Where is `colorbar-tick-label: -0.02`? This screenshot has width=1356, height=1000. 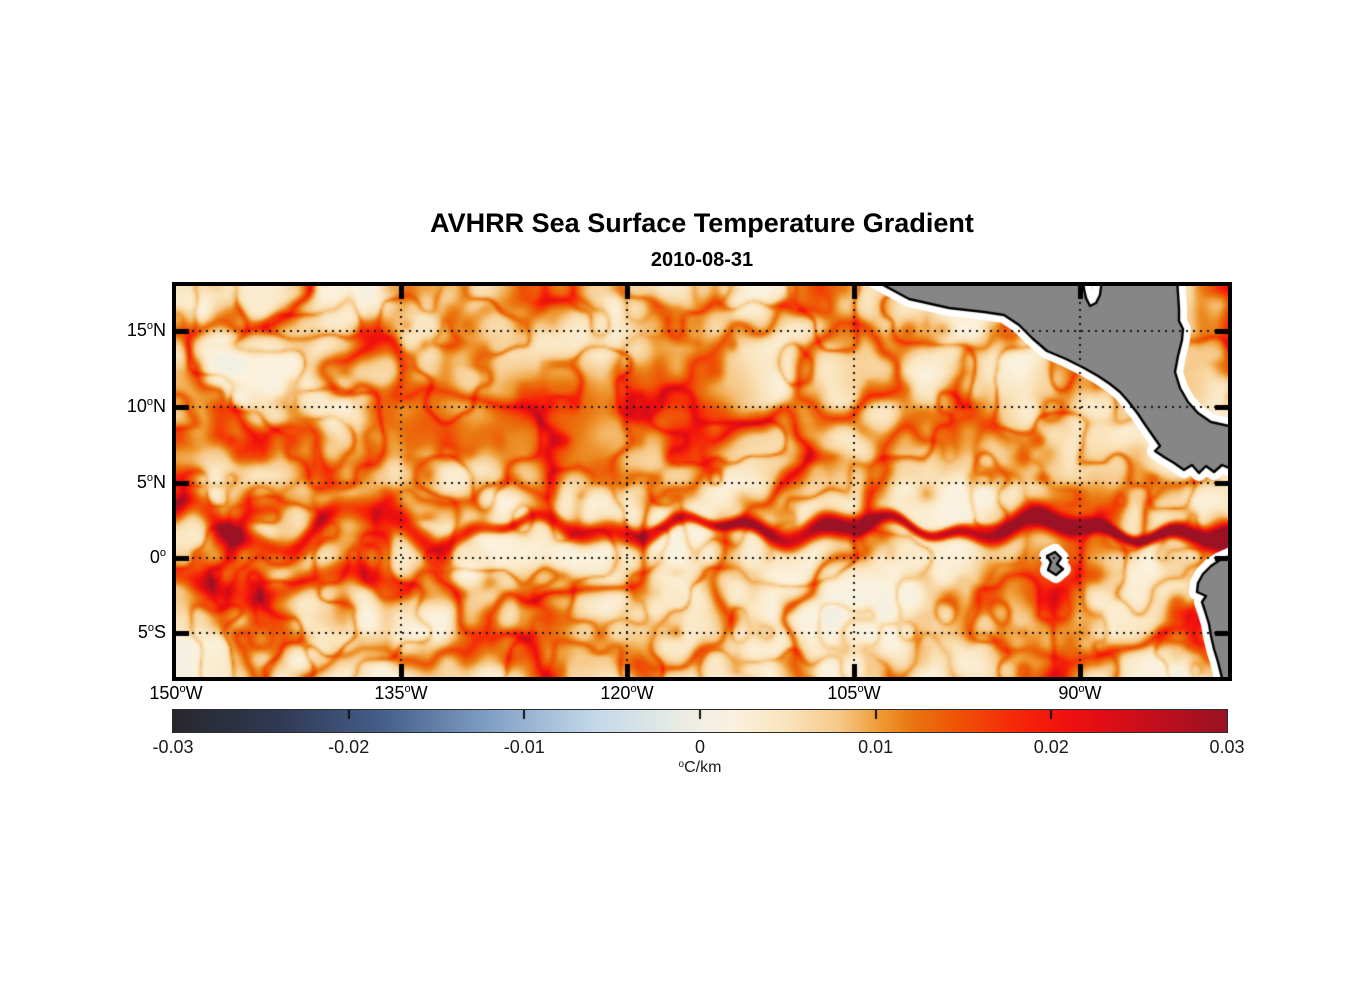 colorbar-tick-label: -0.02 is located at coordinates (349, 747).